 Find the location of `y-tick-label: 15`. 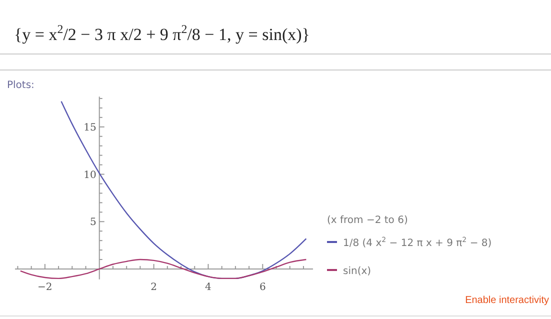

y-tick-label: 15 is located at coordinates (90, 128).